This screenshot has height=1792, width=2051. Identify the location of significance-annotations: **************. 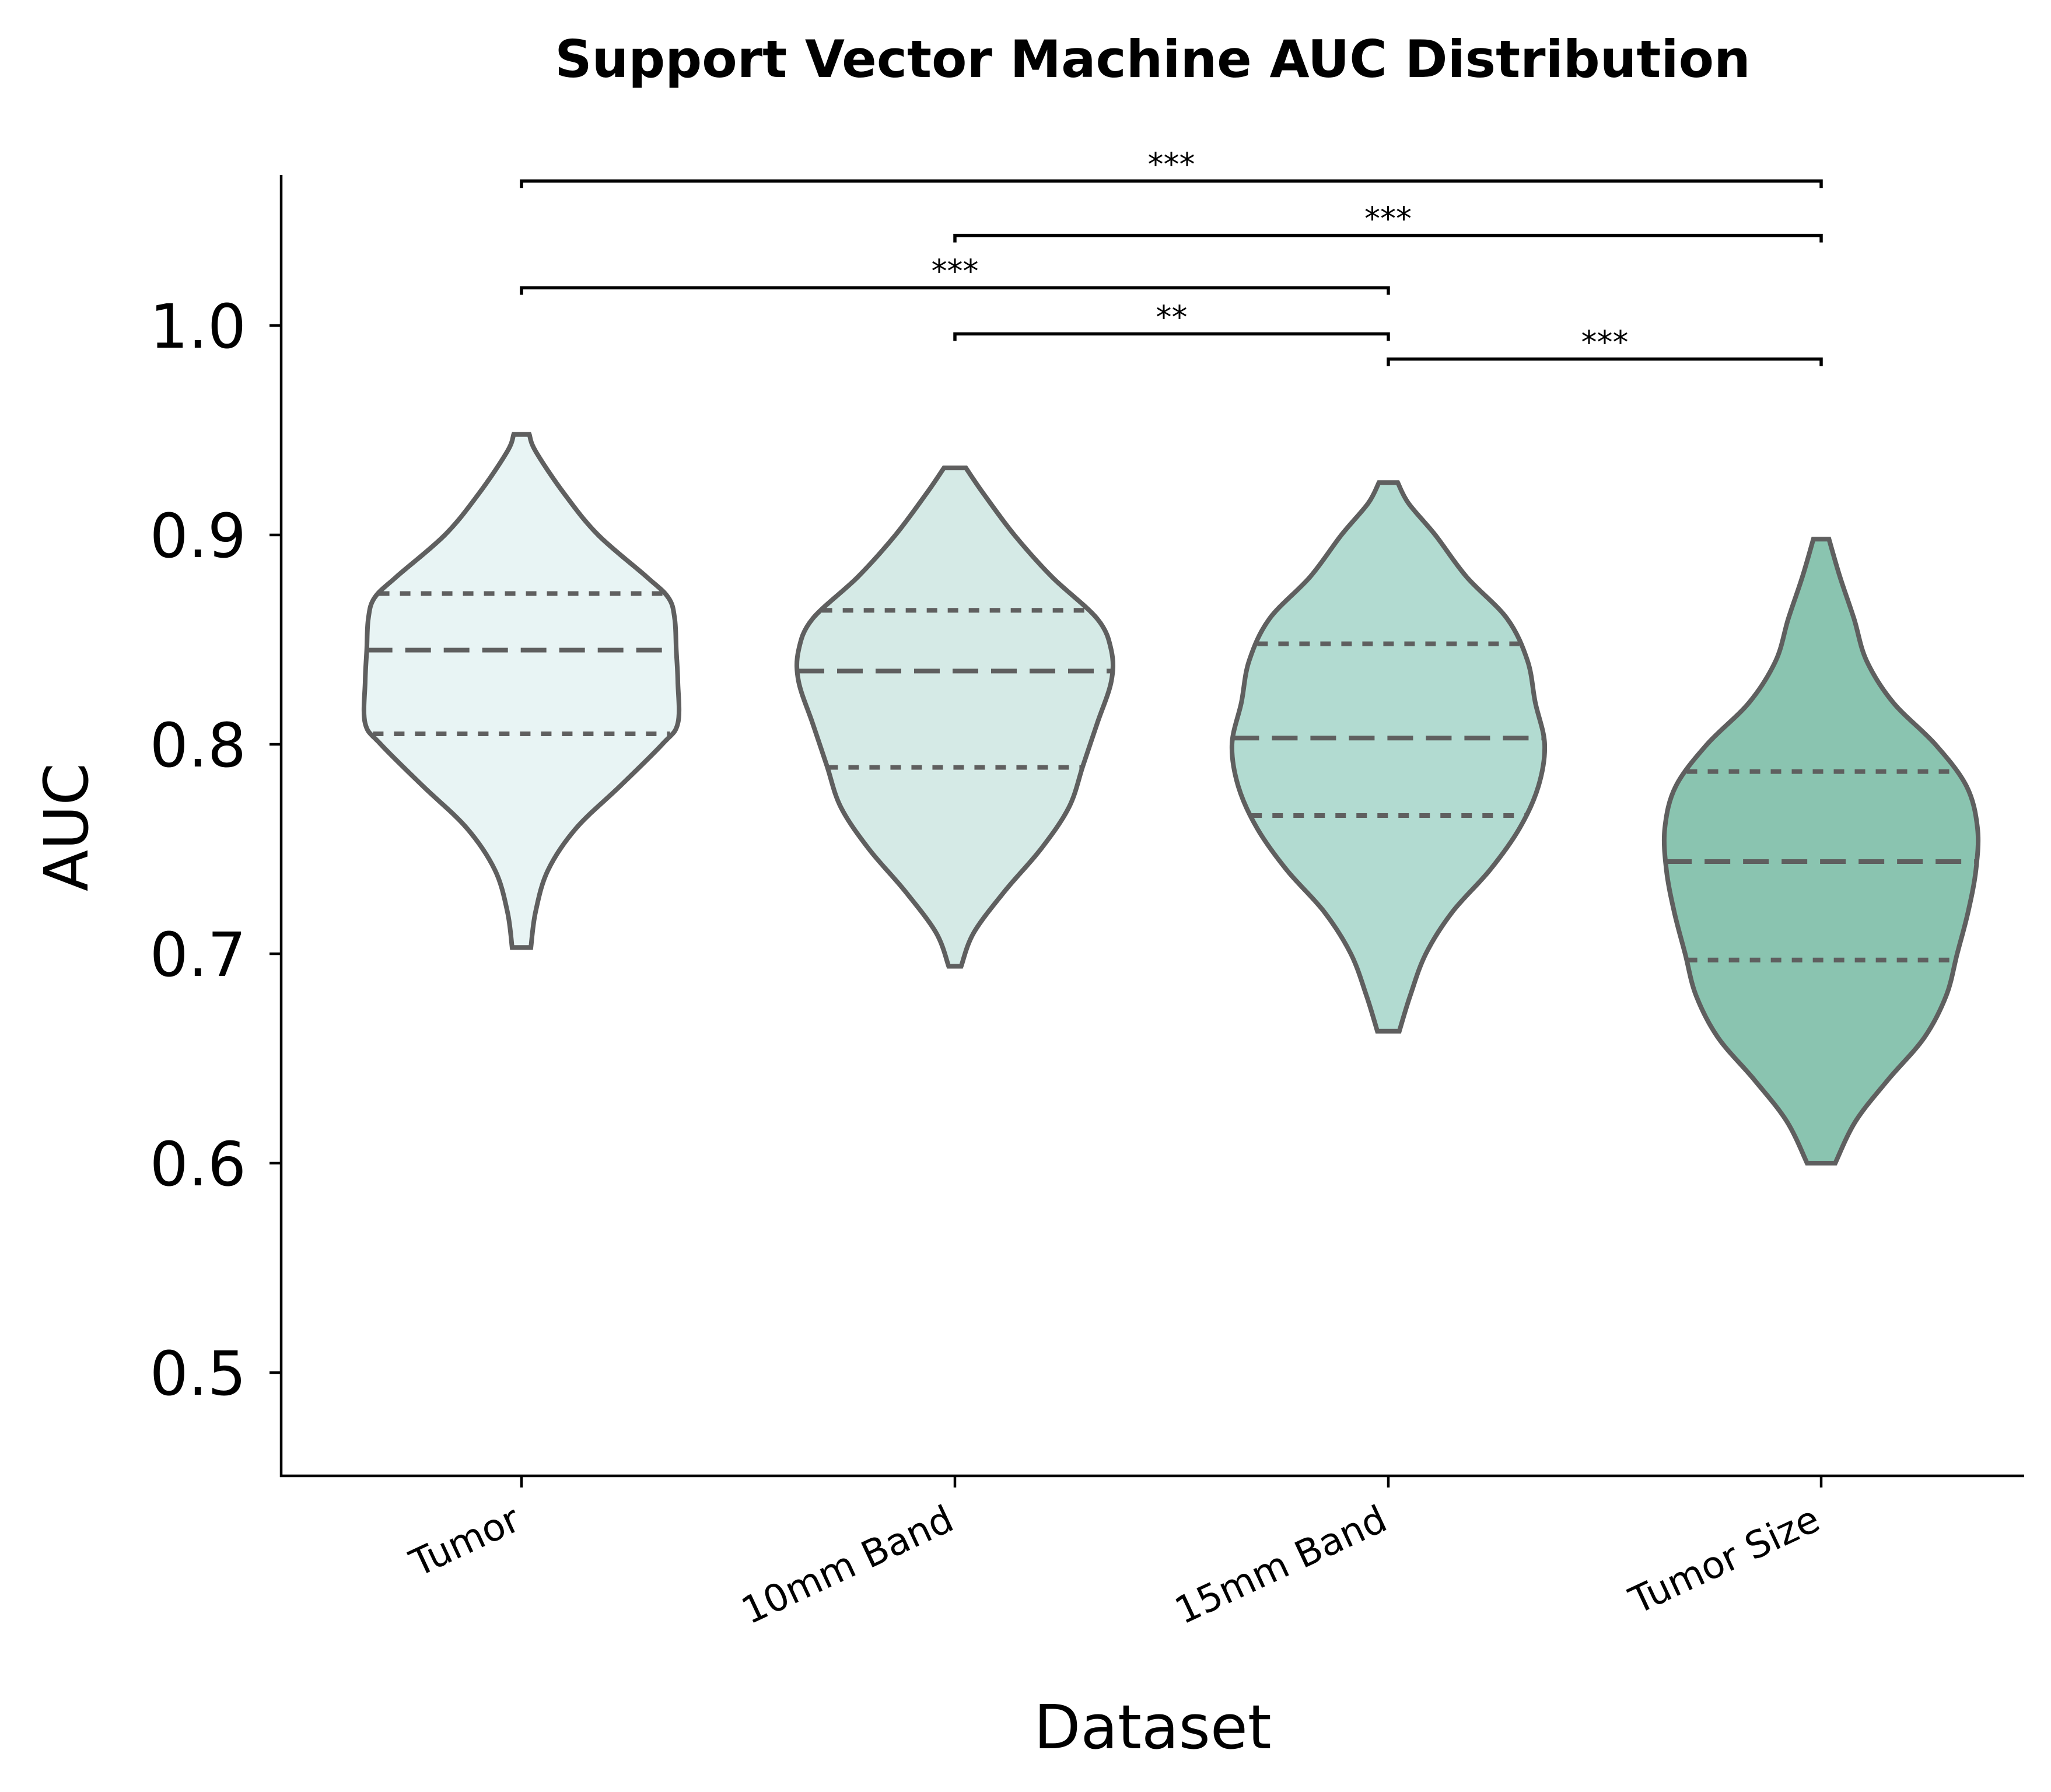
(1171, 256).